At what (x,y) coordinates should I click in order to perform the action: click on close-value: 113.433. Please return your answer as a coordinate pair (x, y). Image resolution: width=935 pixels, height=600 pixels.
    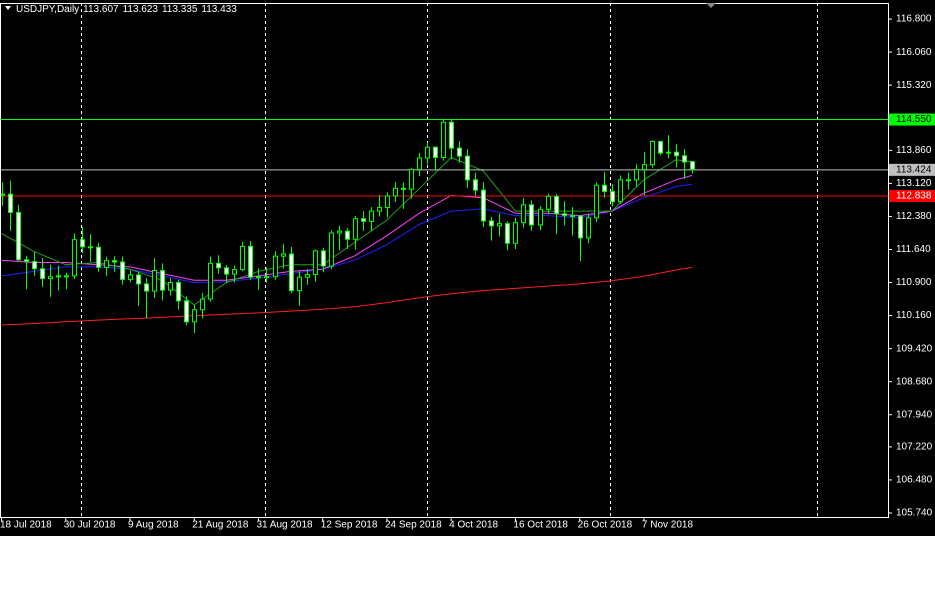
    Looking at the image, I should click on (219, 9).